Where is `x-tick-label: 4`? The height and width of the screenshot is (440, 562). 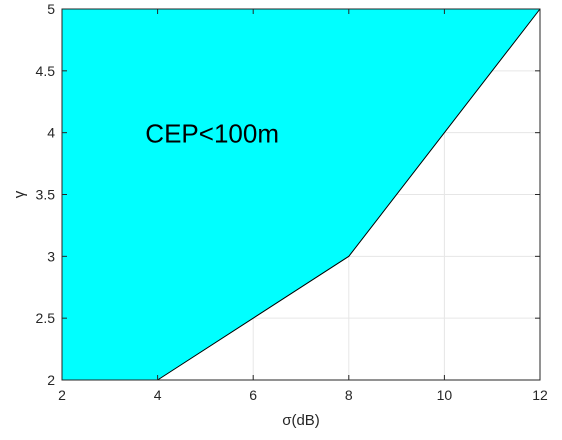 x-tick-label: 4 is located at coordinates (158, 395).